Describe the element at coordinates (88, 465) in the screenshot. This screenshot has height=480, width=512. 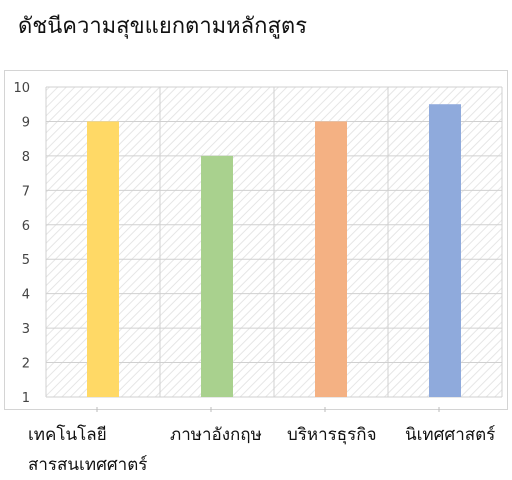
I see `x-tick-label-line: สารสนเทศศาตร์` at that location.